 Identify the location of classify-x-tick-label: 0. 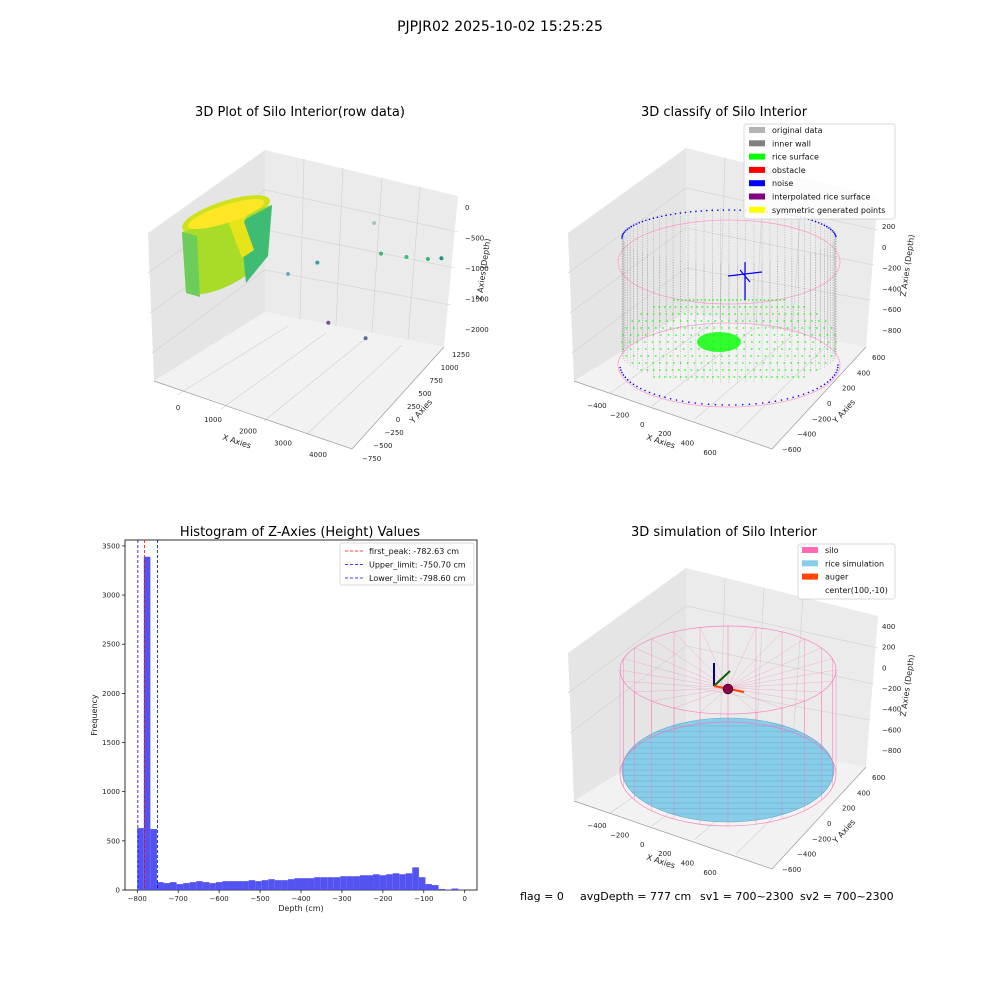
(642, 425).